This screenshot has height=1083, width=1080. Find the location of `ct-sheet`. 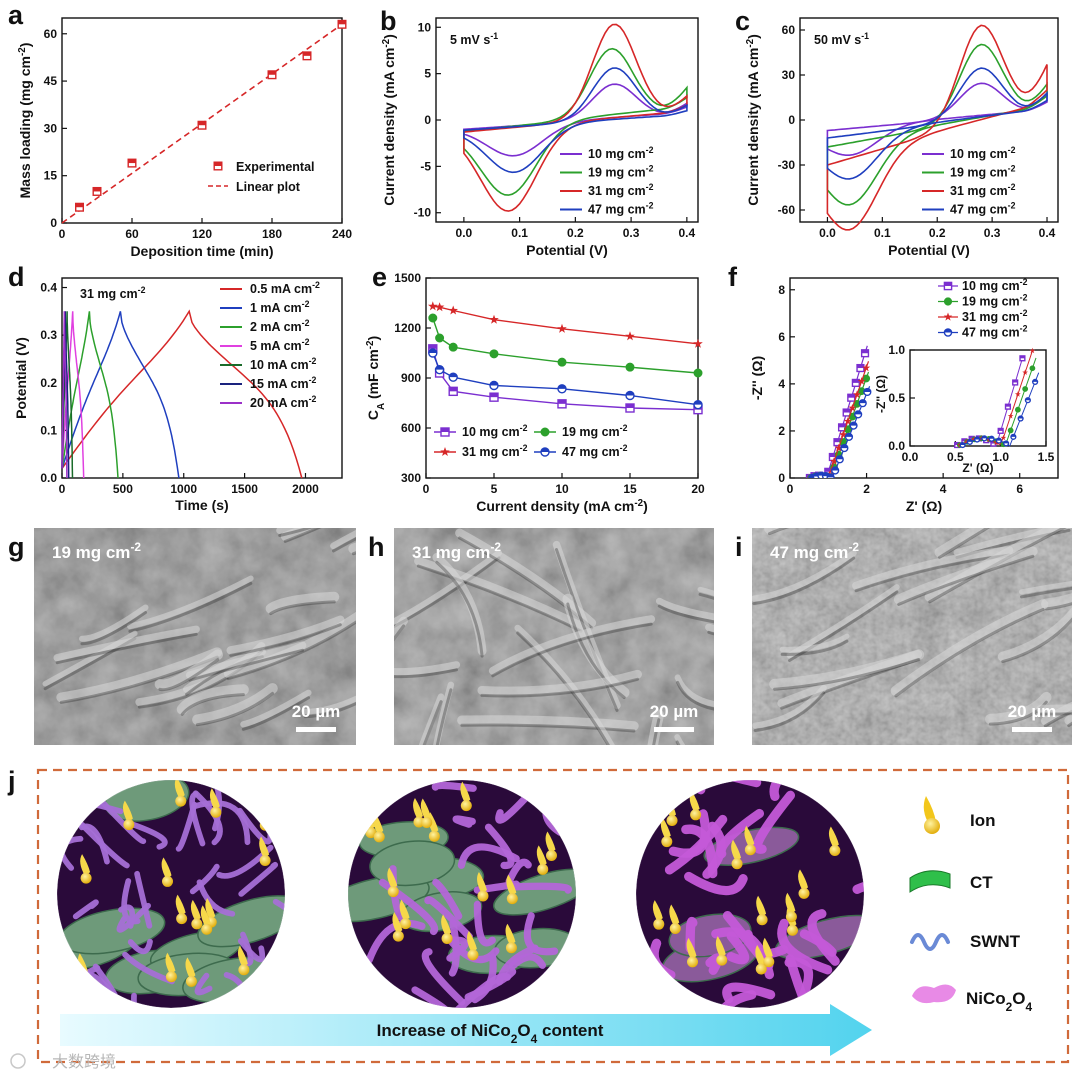

ct-sheet is located at coordinates (534, 892).